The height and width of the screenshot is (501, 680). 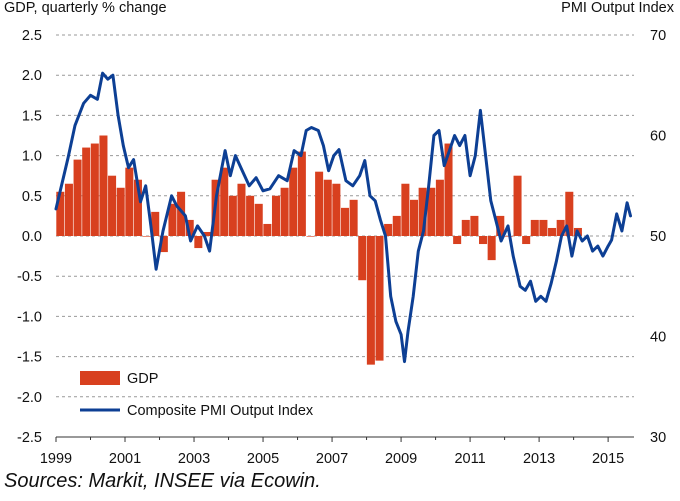 What do you see at coordinates (401, 459) in the screenshot?
I see `x-tick-label: 2009` at bounding box center [401, 459].